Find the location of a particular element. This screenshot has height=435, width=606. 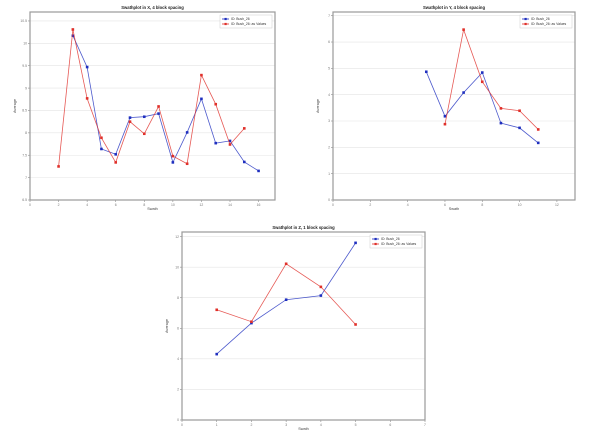

y-tick-label: 1 is located at coordinates (329, 174).